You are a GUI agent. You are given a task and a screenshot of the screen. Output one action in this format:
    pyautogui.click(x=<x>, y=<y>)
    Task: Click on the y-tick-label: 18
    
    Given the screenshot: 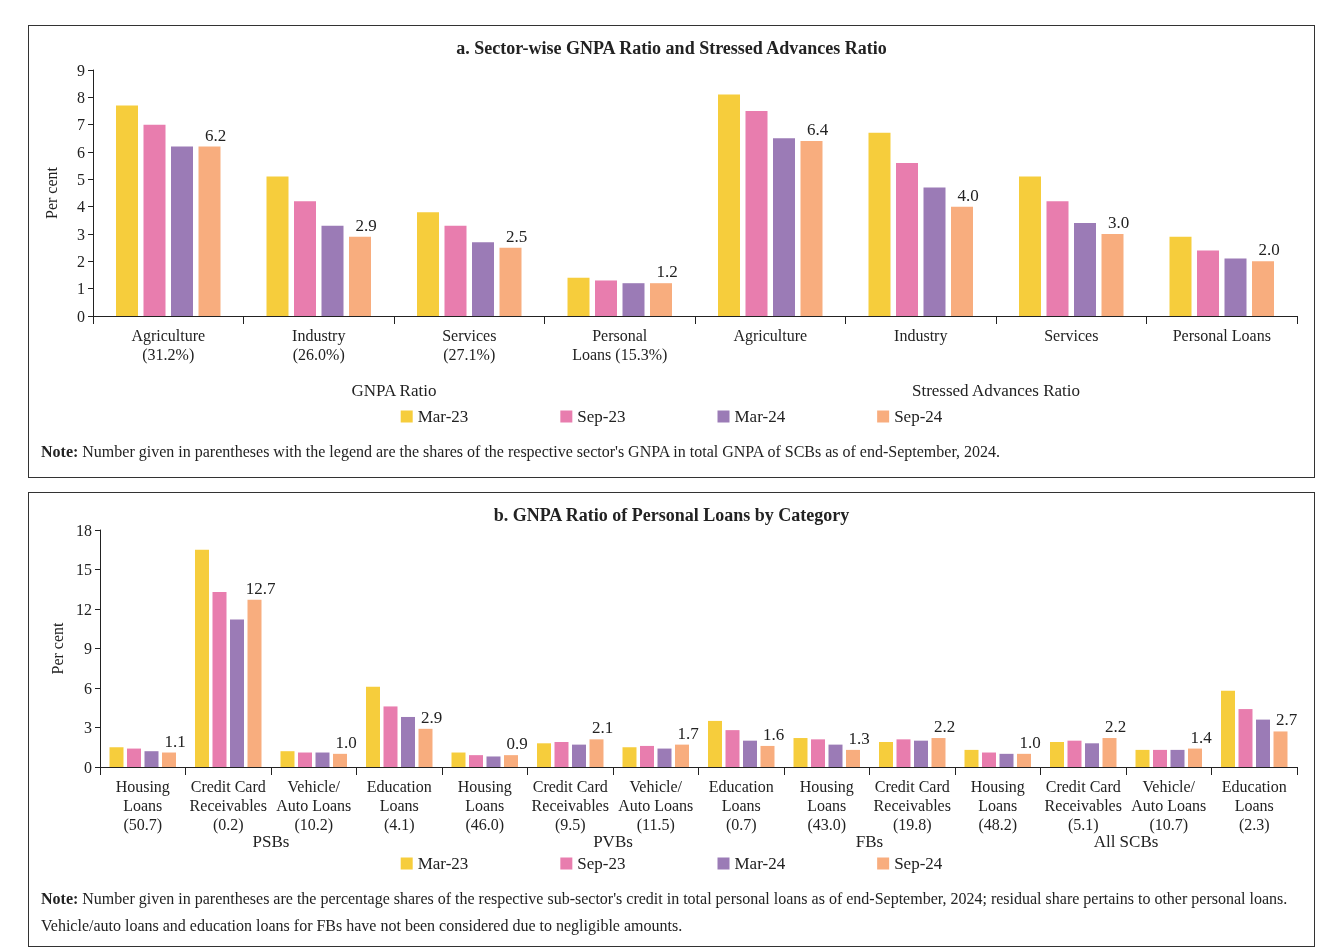 What is the action you would take?
    pyautogui.click(x=84, y=530)
    